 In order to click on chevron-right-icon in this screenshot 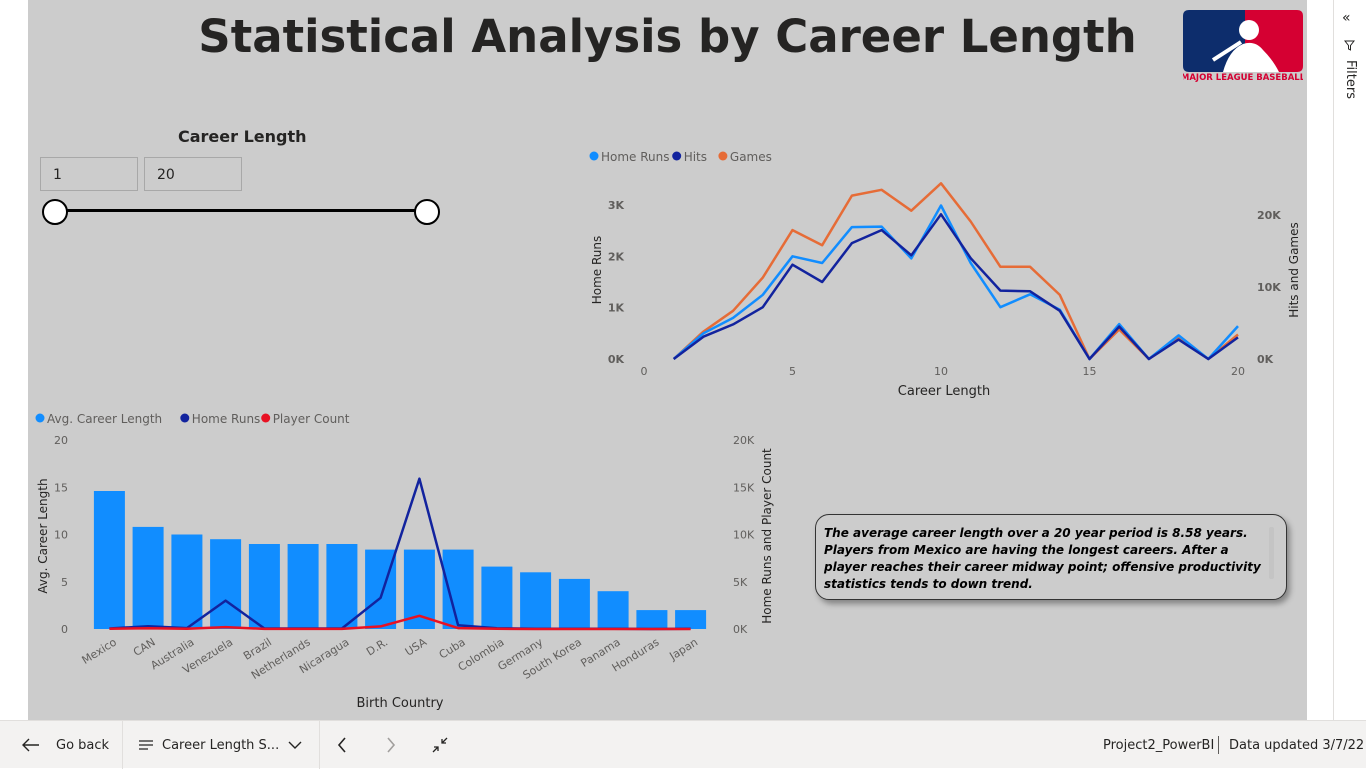, I will do `click(391, 745)`.